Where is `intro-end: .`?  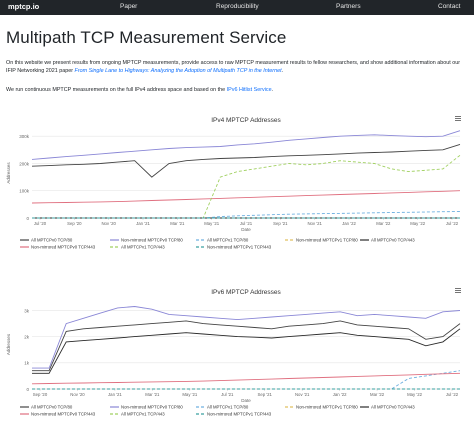 intro-end: . is located at coordinates (282, 71).